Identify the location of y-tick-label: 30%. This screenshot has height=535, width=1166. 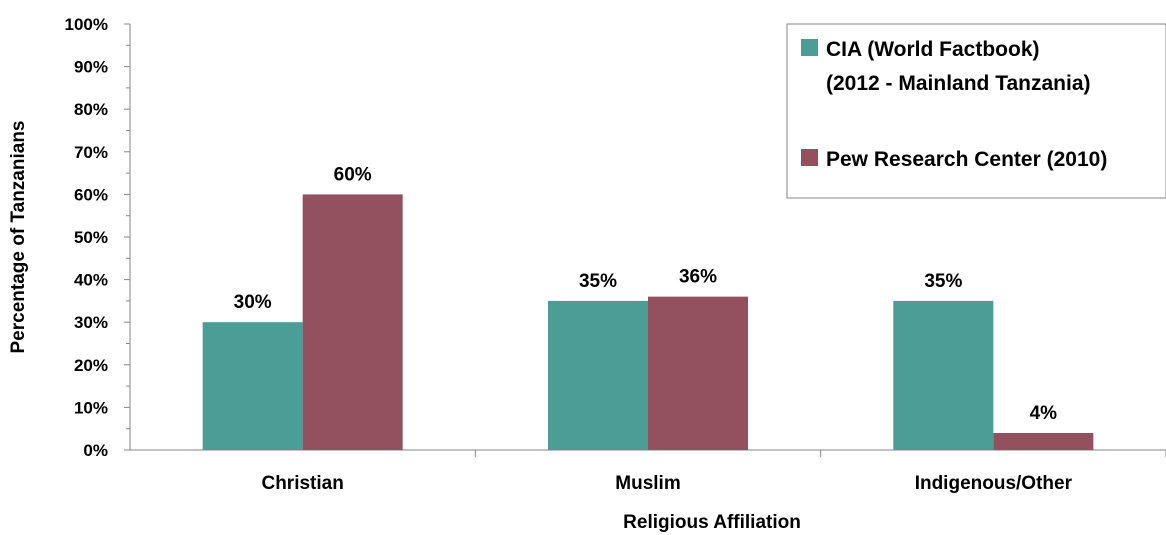
(91, 322).